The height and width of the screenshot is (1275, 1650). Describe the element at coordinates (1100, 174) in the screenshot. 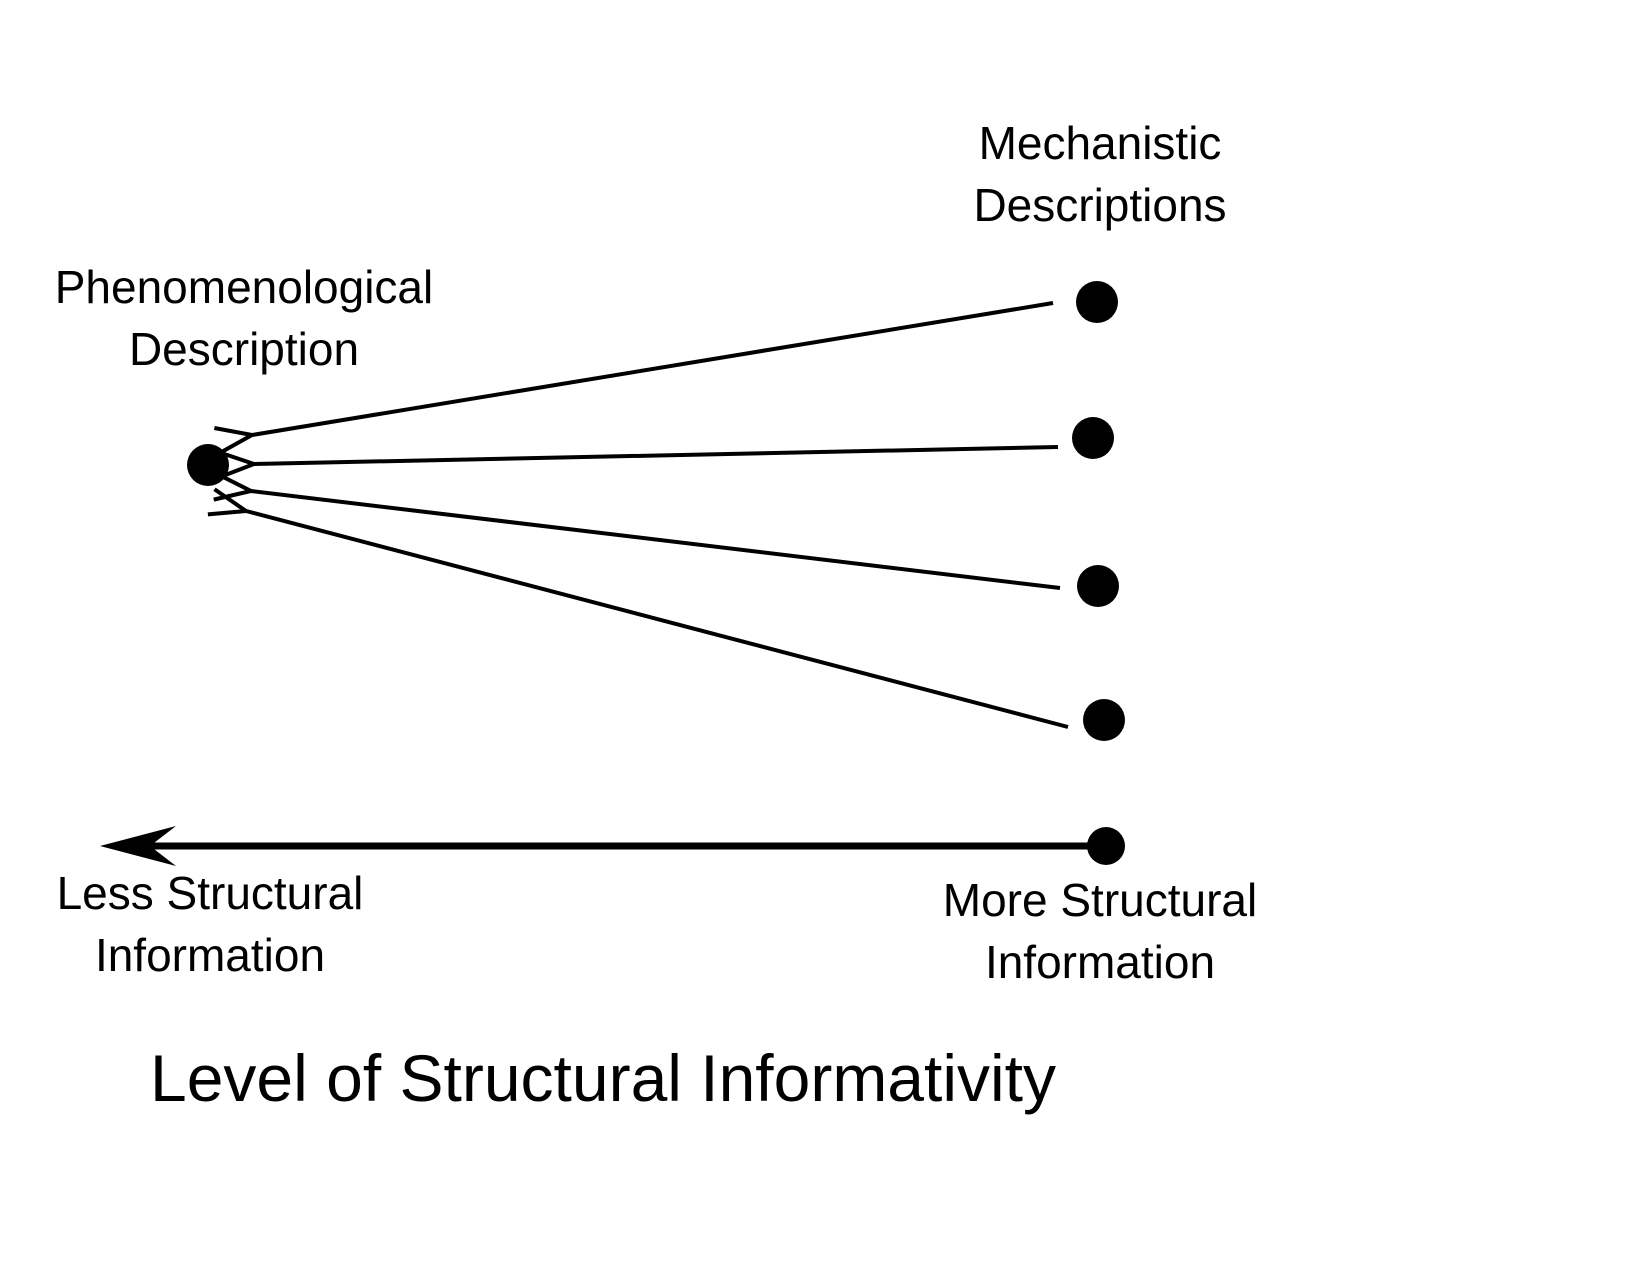

I see `mechanistic-descriptions-label: Mechanistic Descriptions` at that location.